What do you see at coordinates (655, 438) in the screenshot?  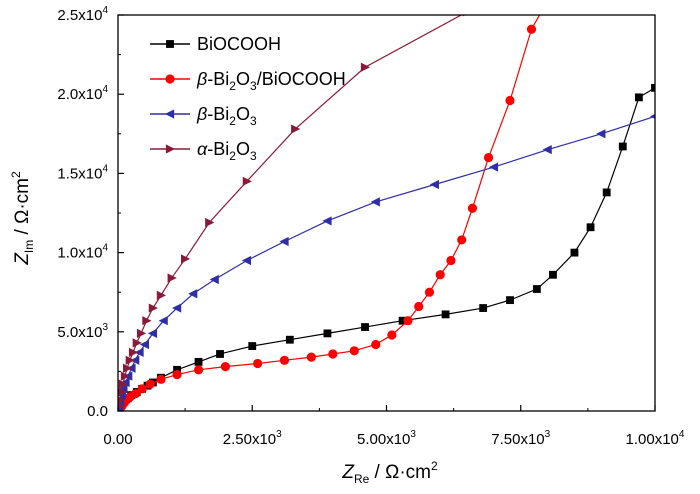 I see `x-tick-label-4: 1.00x10⁴` at bounding box center [655, 438].